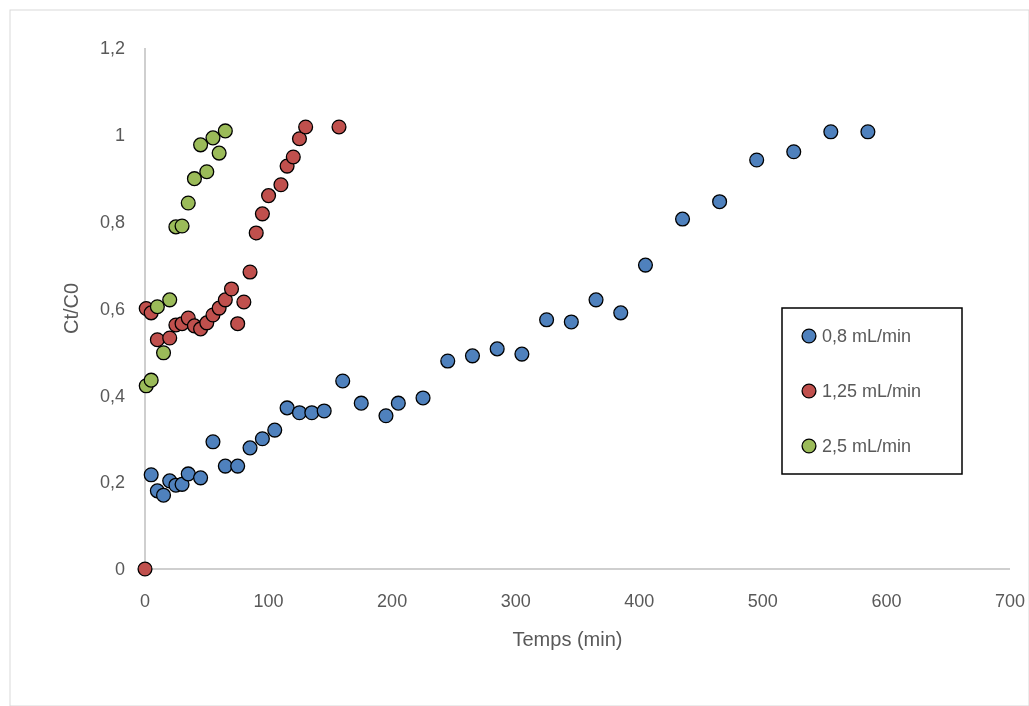 This screenshot has width=1029, height=706. Describe the element at coordinates (1010, 601) in the screenshot. I see `x-tick-label: 700` at that location.